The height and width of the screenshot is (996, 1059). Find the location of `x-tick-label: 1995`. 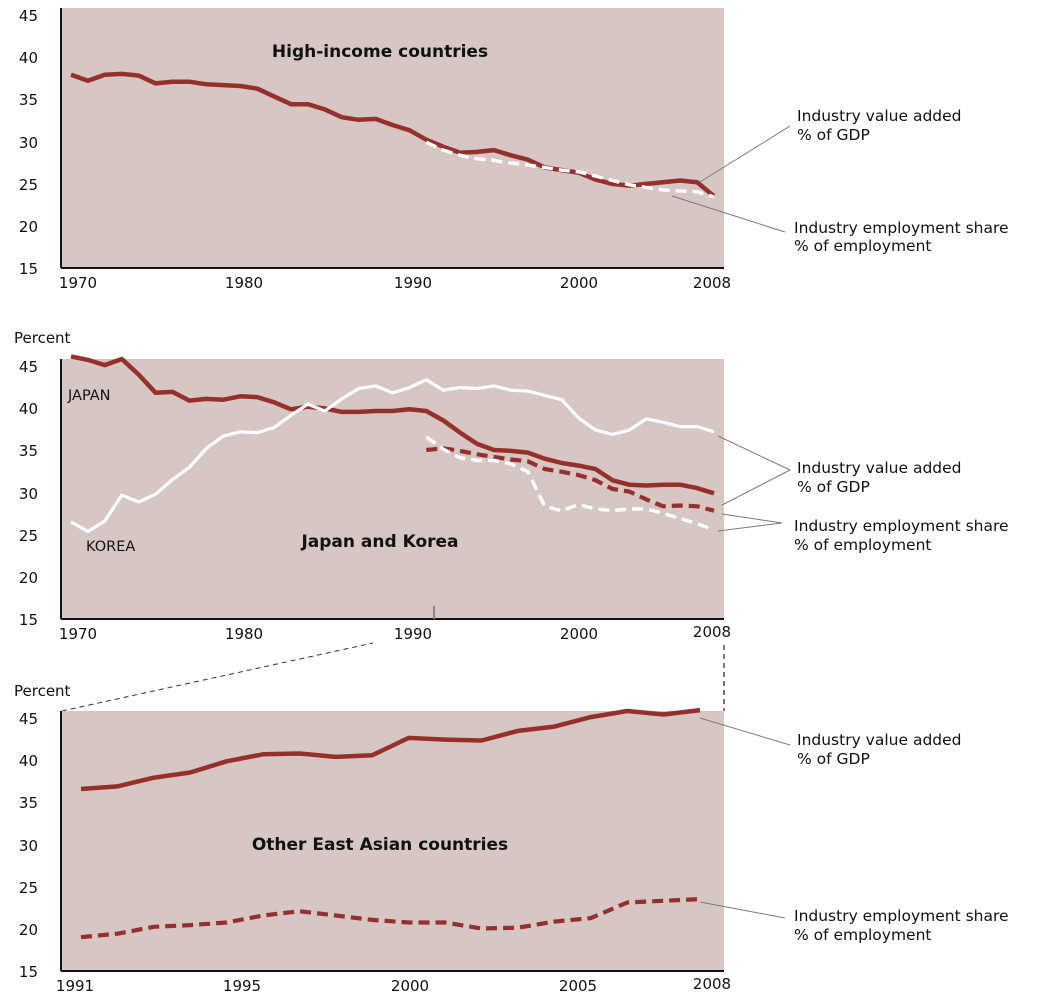

x-tick-label: 1995 is located at coordinates (242, 986).